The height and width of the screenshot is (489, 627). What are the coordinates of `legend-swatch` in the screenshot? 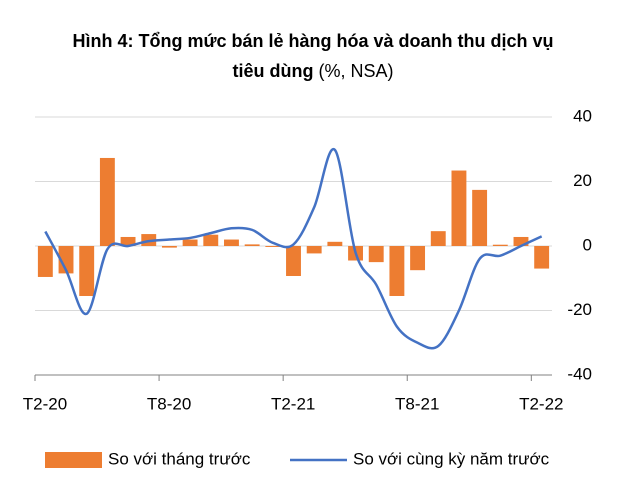 It's located at (73, 460).